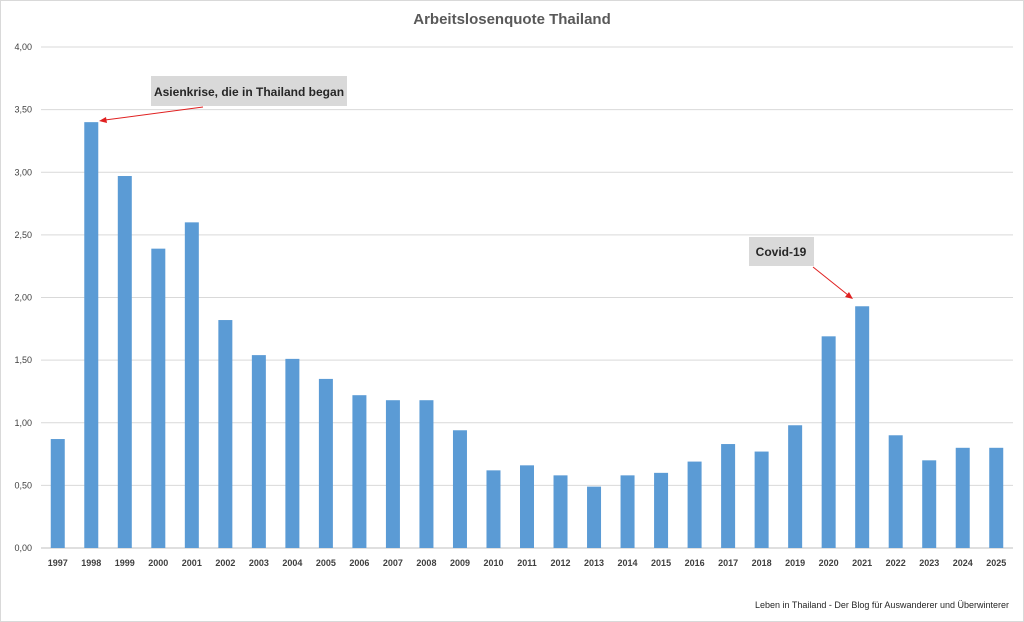 Image resolution: width=1024 pixels, height=622 pixels. What do you see at coordinates (225, 563) in the screenshot?
I see `x-tick-label: 2002` at bounding box center [225, 563].